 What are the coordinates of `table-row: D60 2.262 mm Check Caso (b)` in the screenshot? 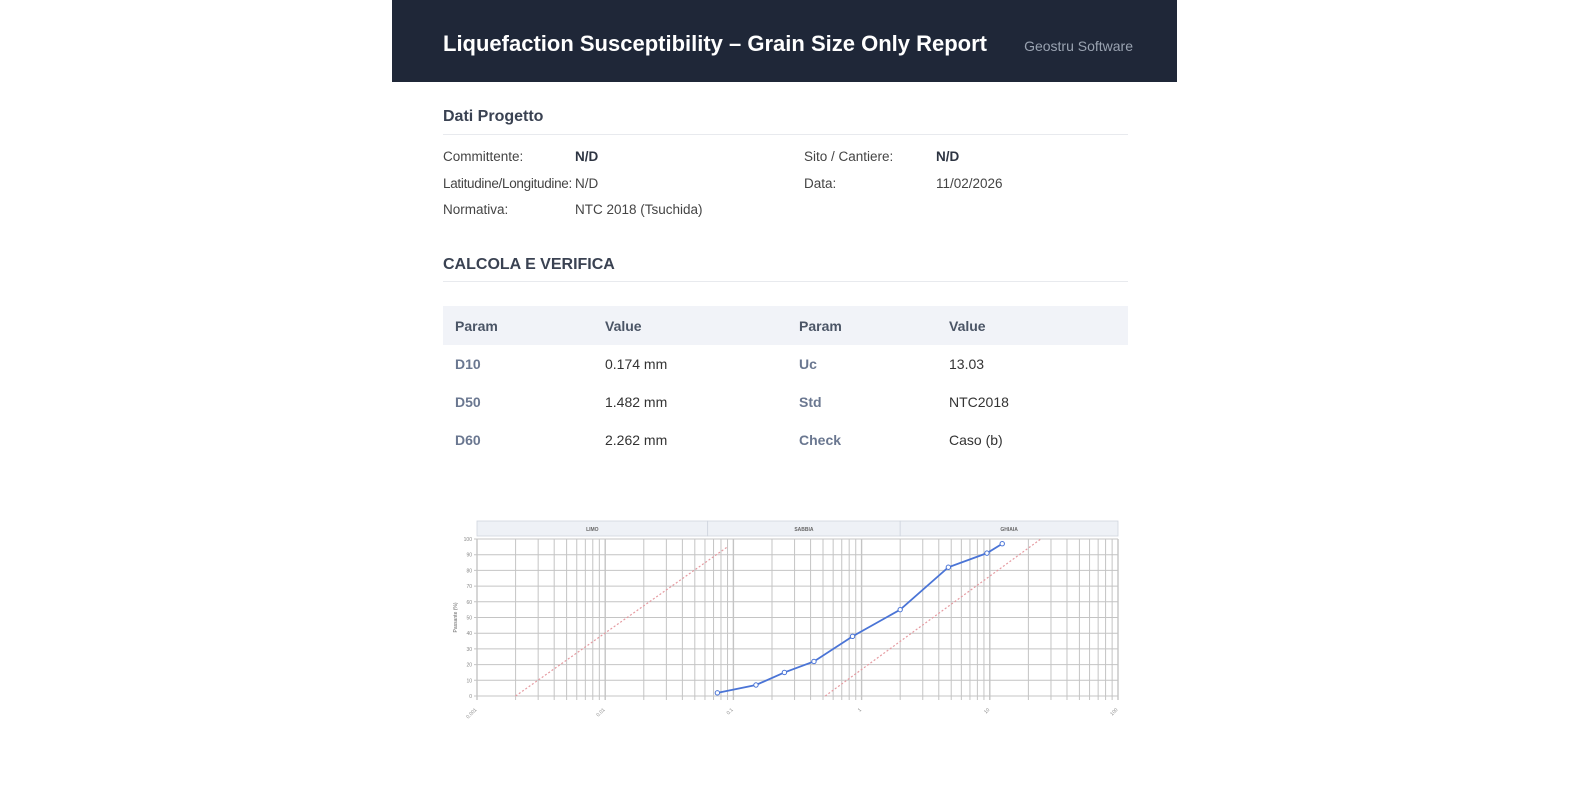 It's located at (785, 440).